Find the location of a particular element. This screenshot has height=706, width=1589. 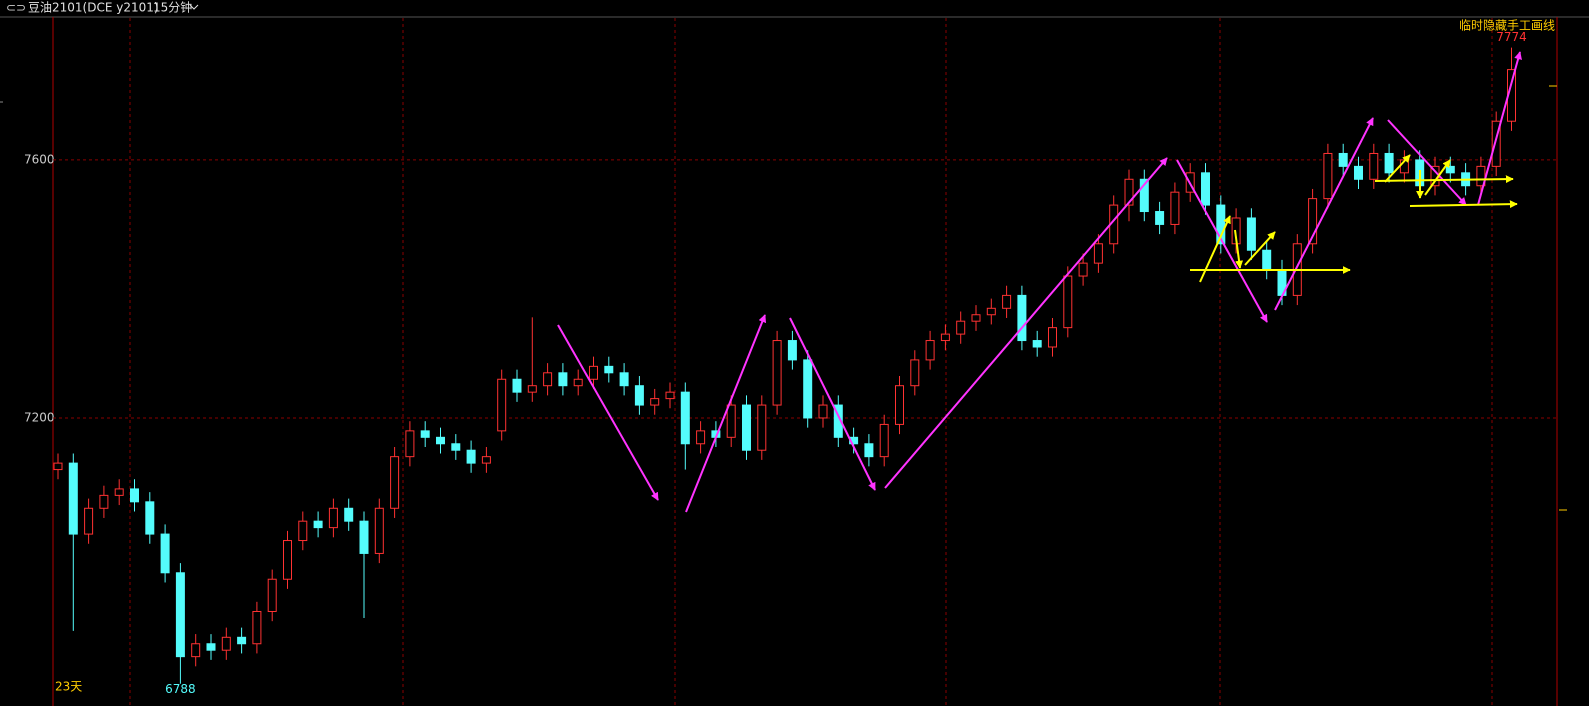

max-label: 7774 is located at coordinates (1511, 37).